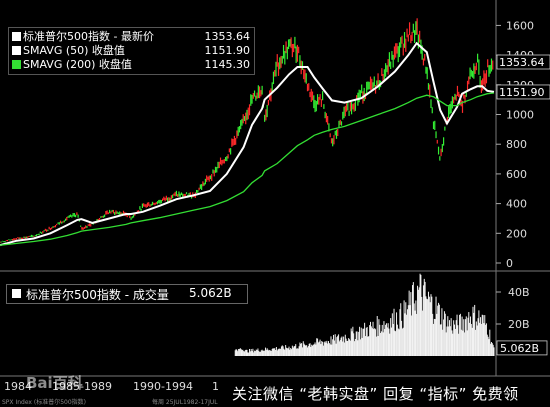 The width and height of the screenshot is (550, 407). What do you see at coordinates (519, 324) in the screenshot?
I see `vol-tick-label-20B: 20B` at bounding box center [519, 324].